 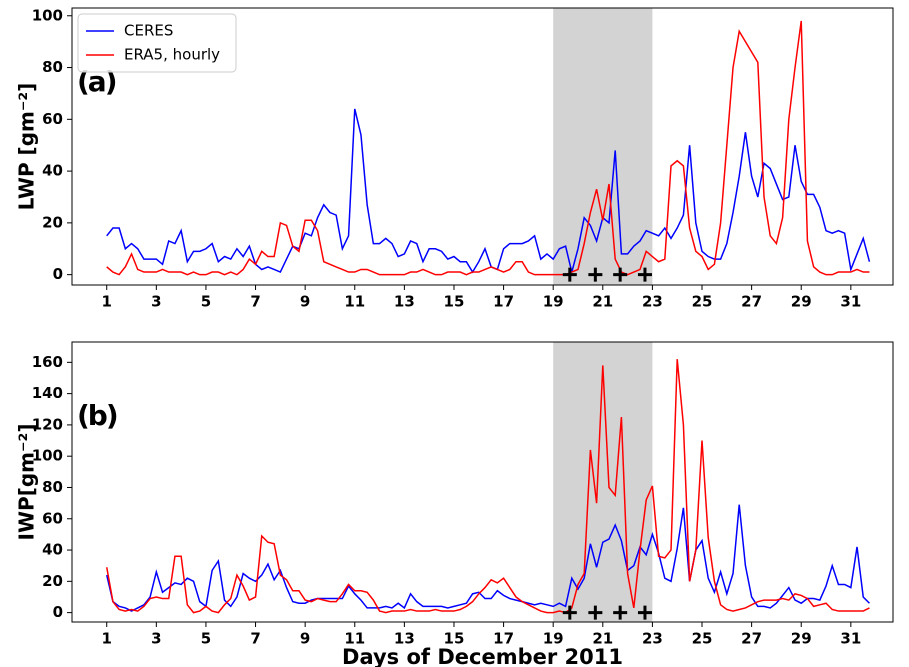 What do you see at coordinates (47, 424) in the screenshot?
I see `y-tick-label: 120` at bounding box center [47, 424].